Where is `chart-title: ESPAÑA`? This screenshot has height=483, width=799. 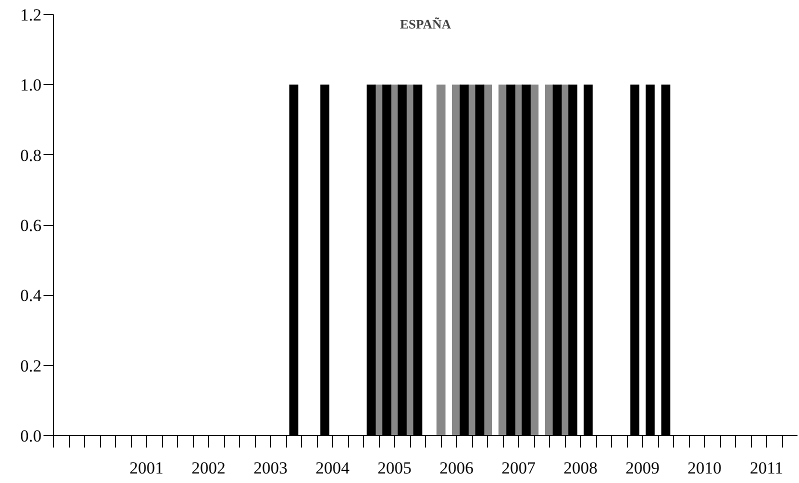
chart-title: ESPAÑA is located at coordinates (426, 24).